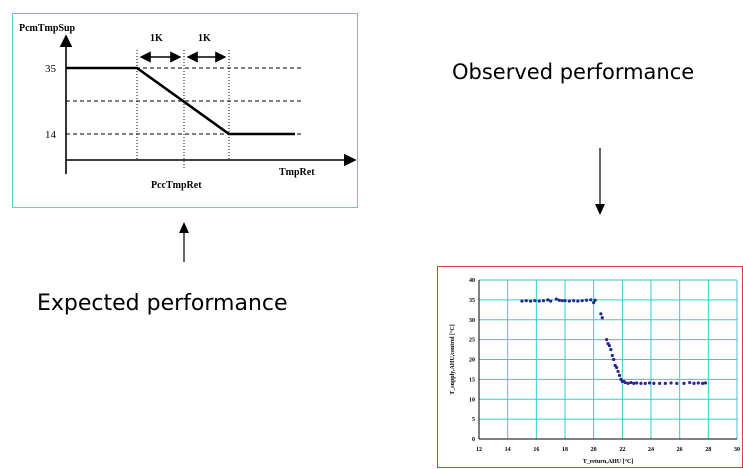 The height and width of the screenshot is (469, 743). I want to click on tick-labels: 12 14 16 18 20 22 24 26 28 30 0 5 10 15 20 25 30 35 40, so click(604, 365).